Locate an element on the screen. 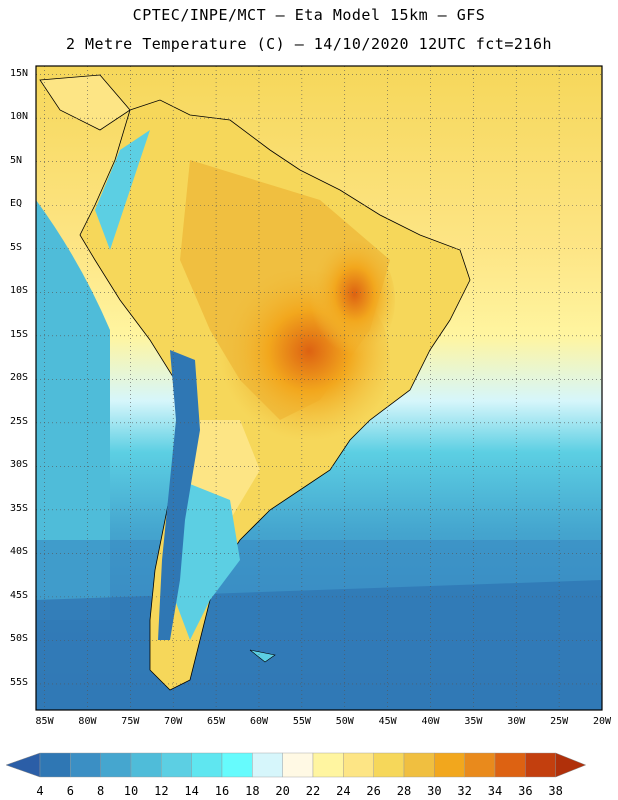  lat-label: EQ is located at coordinates (16, 204).